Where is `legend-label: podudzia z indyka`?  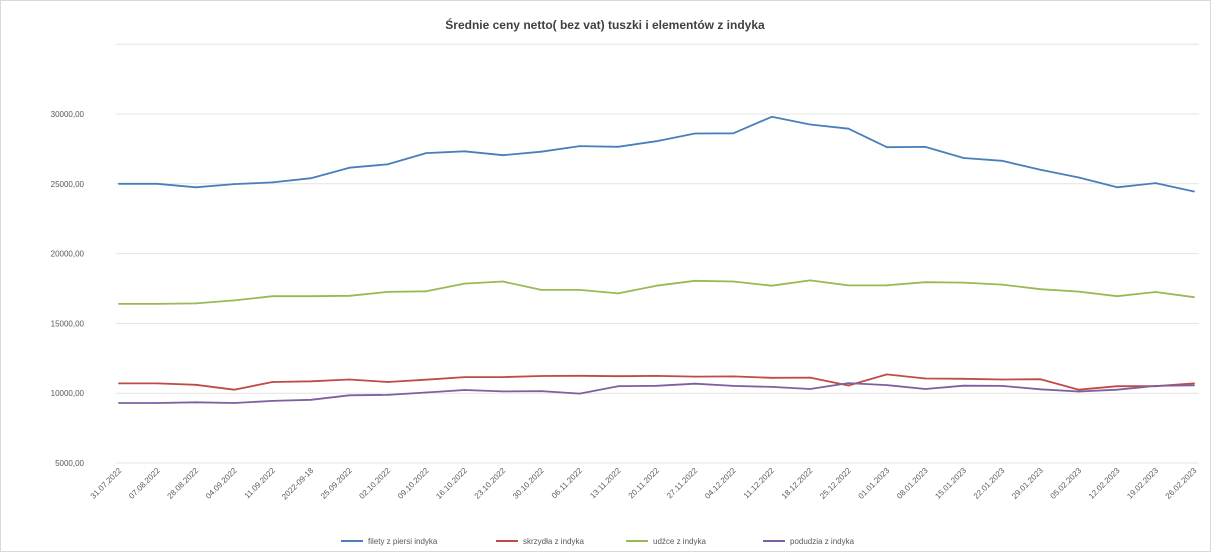
legend-label: podudzia z indyka is located at coordinates (822, 541).